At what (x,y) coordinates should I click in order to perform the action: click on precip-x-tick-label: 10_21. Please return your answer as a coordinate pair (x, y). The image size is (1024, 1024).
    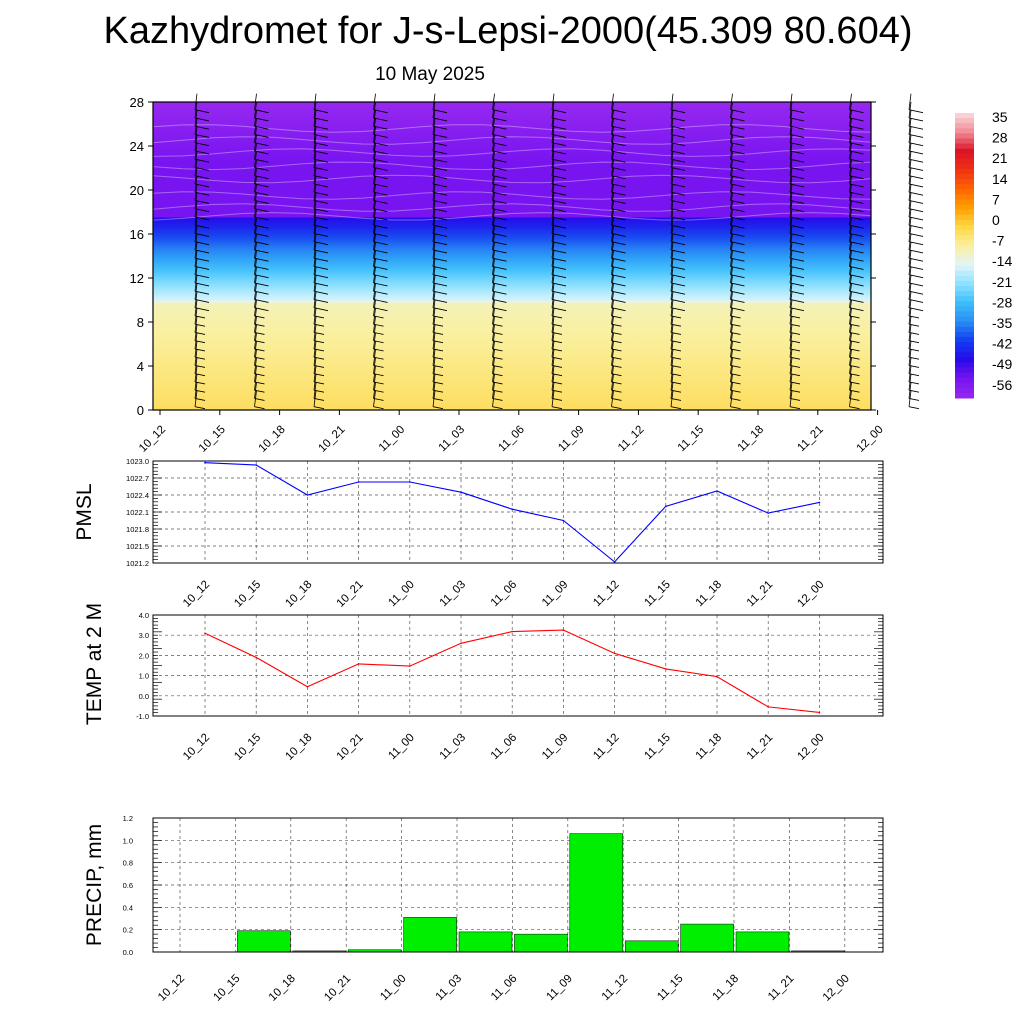
    Looking at the image, I should click on (337, 988).